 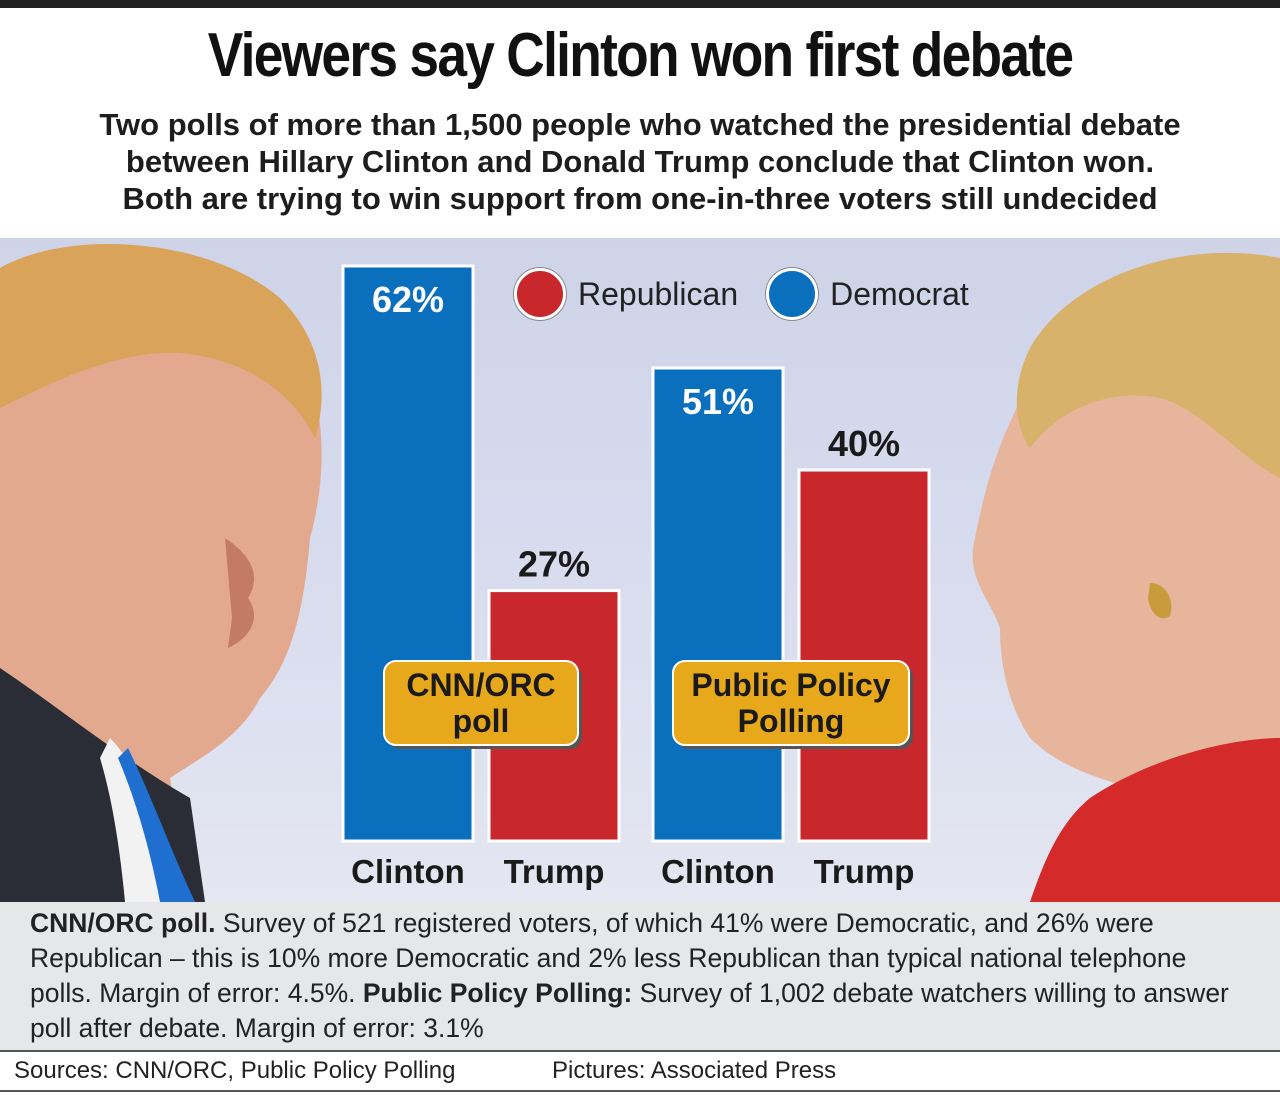 What do you see at coordinates (658, 293) in the screenshot?
I see `legend-label: Republican` at bounding box center [658, 293].